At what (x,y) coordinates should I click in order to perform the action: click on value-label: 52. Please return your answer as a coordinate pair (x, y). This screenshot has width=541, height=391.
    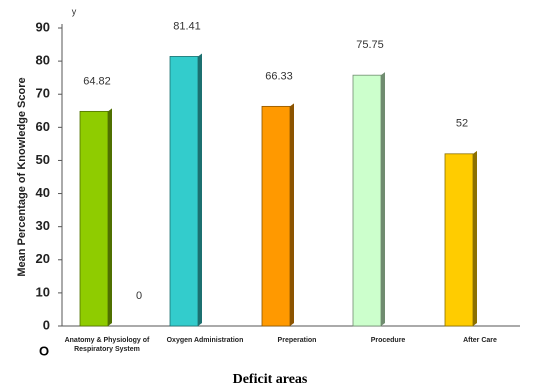
    Looking at the image, I should click on (462, 124).